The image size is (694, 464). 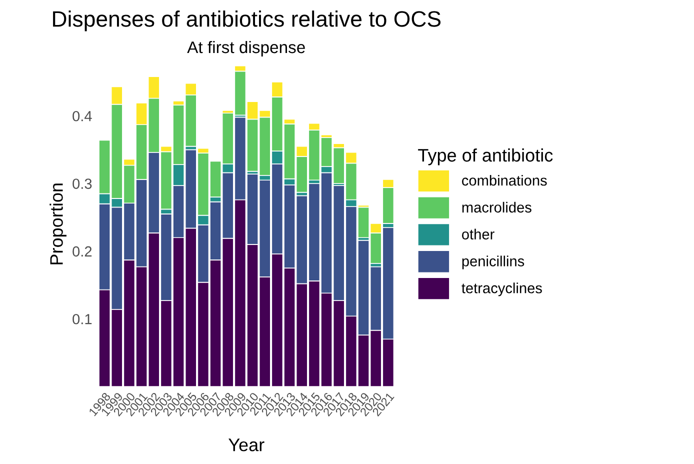 I want to click on x-axis-title: Year, so click(x=246, y=445).